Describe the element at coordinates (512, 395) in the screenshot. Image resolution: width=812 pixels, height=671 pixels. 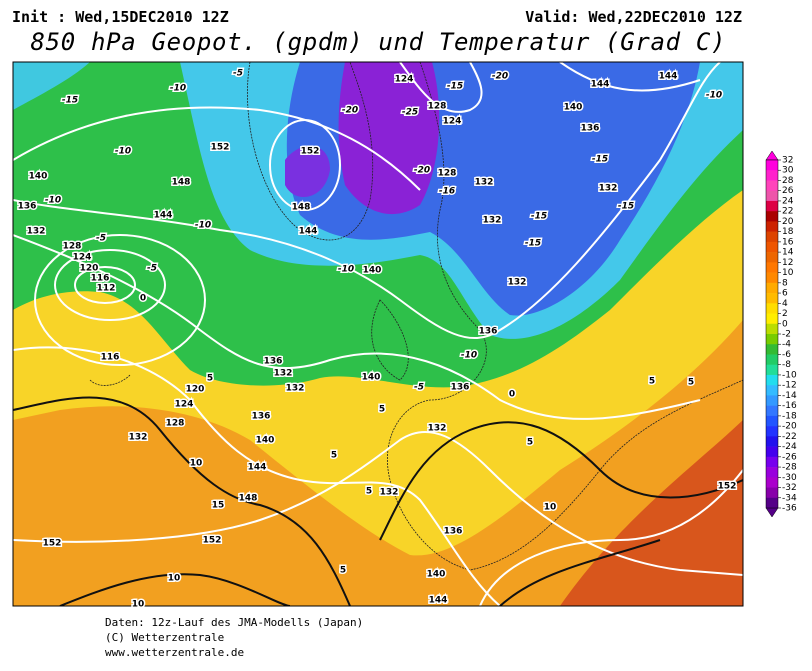
I see `contour-label: 0` at that location.